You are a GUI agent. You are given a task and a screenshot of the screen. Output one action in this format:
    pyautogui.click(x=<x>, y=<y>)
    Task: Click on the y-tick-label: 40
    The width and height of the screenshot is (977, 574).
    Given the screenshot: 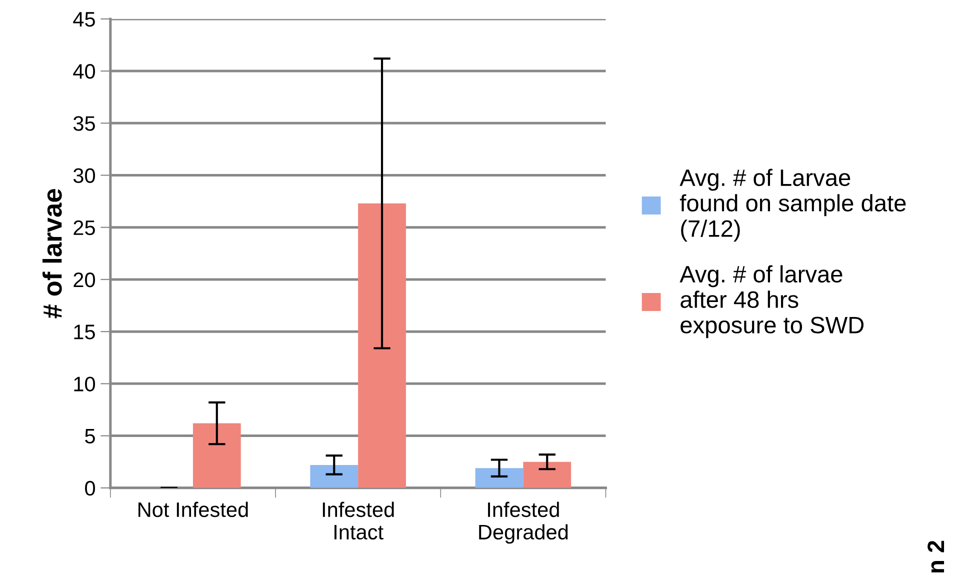 What is the action you would take?
    pyautogui.click(x=84, y=71)
    